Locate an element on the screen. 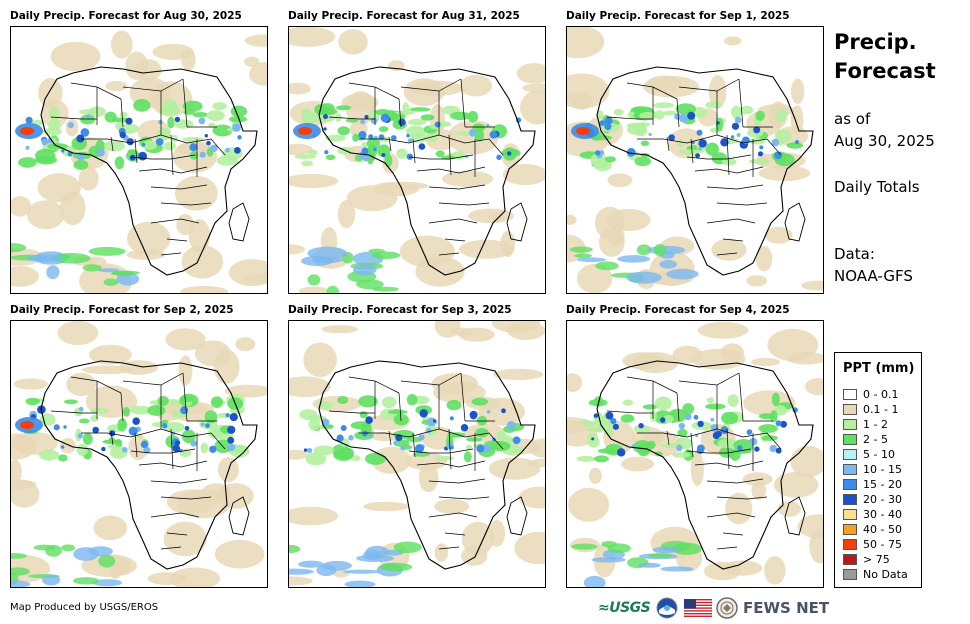 This screenshot has width=970, height=624. legend-item: 40 - 50 is located at coordinates (872, 529).